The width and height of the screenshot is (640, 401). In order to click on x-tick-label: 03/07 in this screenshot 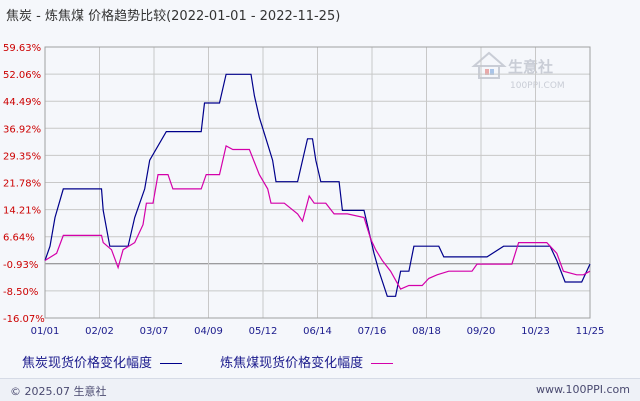, I will do `click(154, 331)`.